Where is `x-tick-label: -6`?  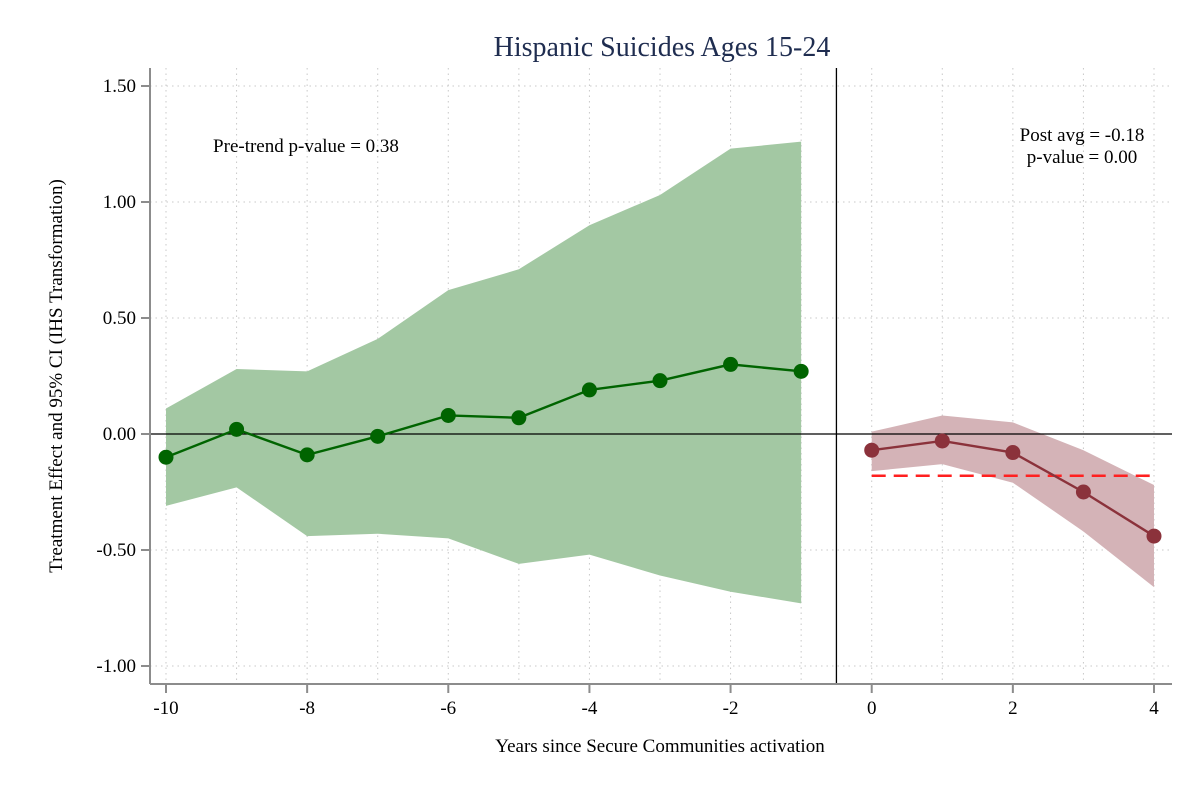 x-tick-label: -6 is located at coordinates (448, 708).